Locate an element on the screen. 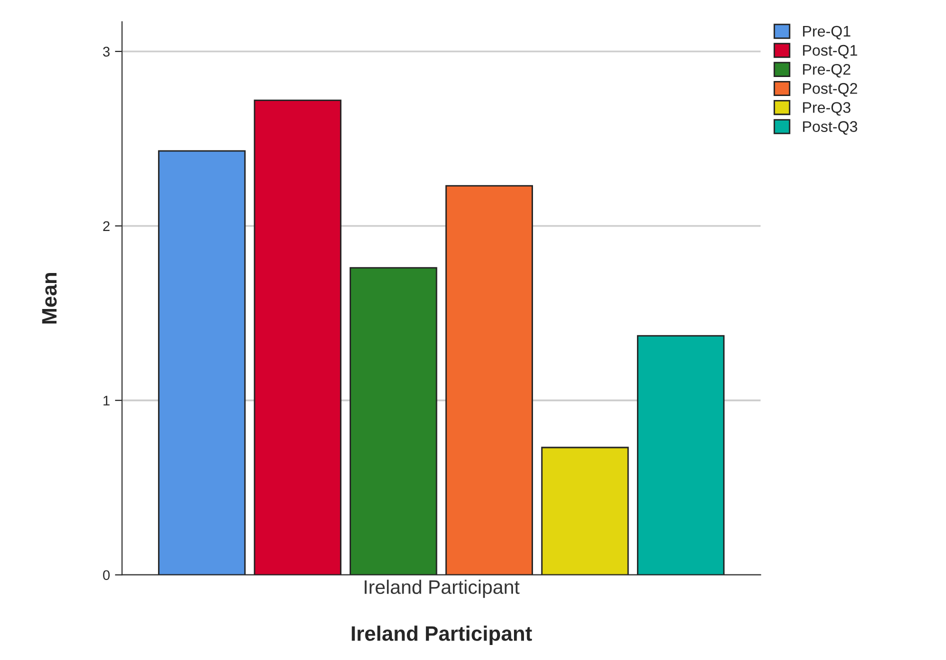 The image size is (946, 660). y-tick-label: 0 is located at coordinates (106, 575).